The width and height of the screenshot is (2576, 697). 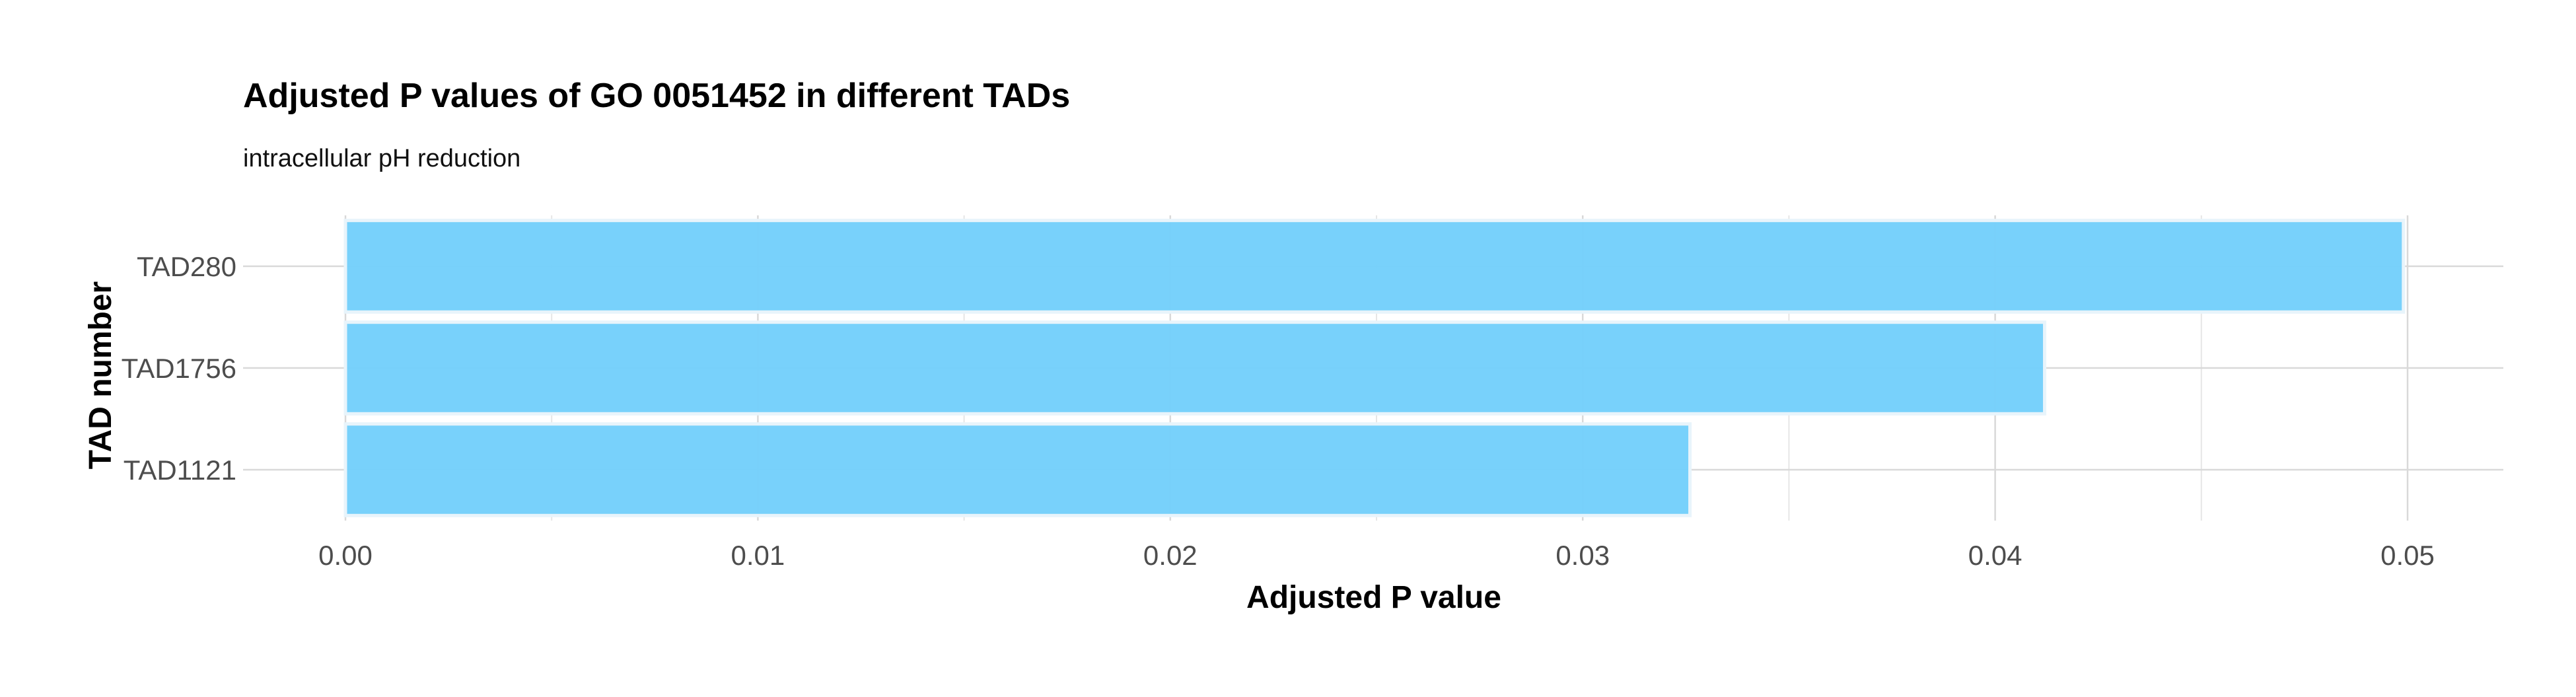 What do you see at coordinates (381, 158) in the screenshot?
I see `chart-subtitle: intracellular pH reduction` at bounding box center [381, 158].